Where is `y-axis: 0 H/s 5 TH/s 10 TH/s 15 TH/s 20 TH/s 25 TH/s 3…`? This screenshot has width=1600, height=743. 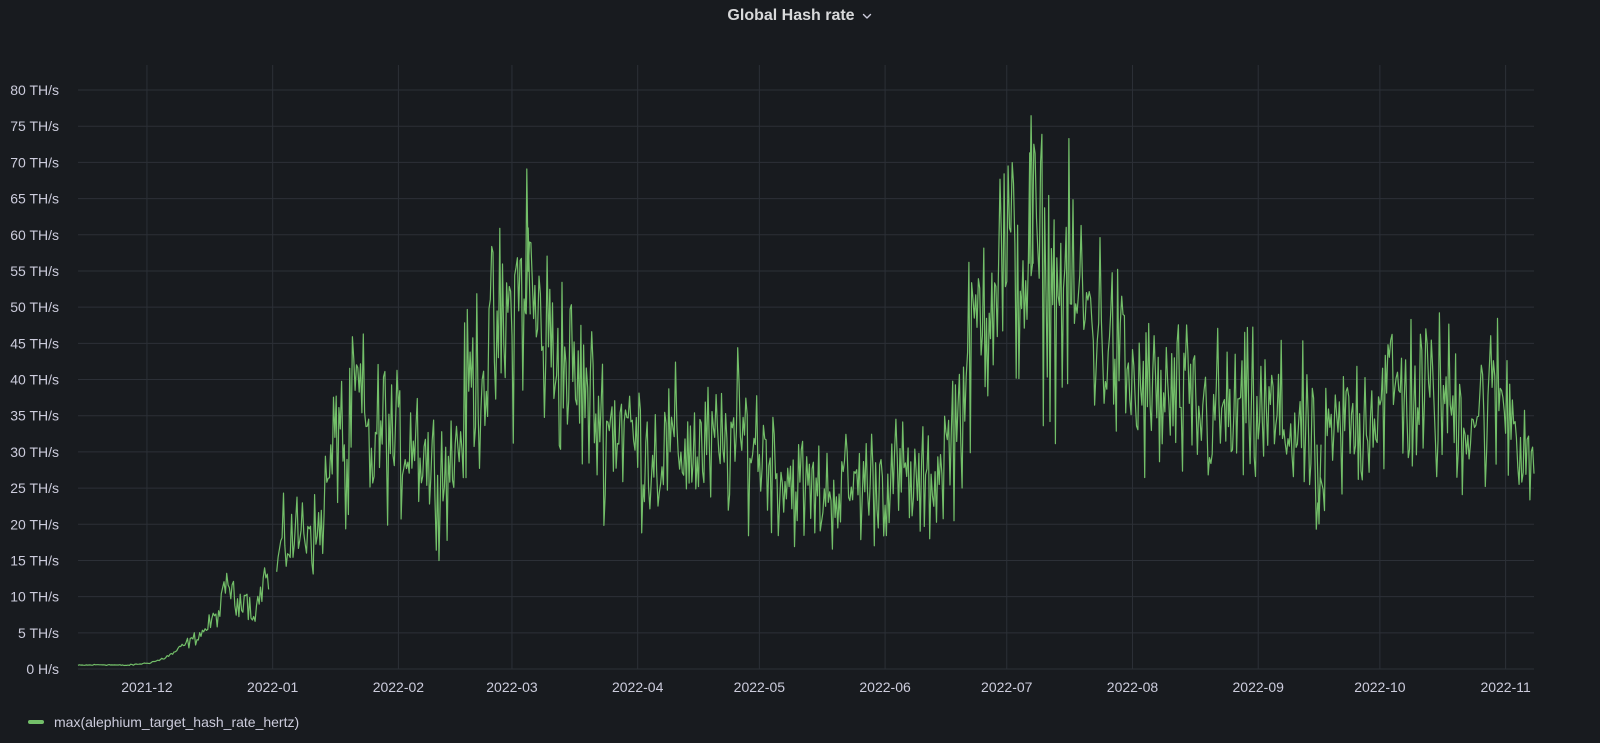 y-axis: 0 H/s 5 TH/s 10 TH/s 15 TH/s 20 TH/s 25 TH/s 3… is located at coordinates (34, 379).